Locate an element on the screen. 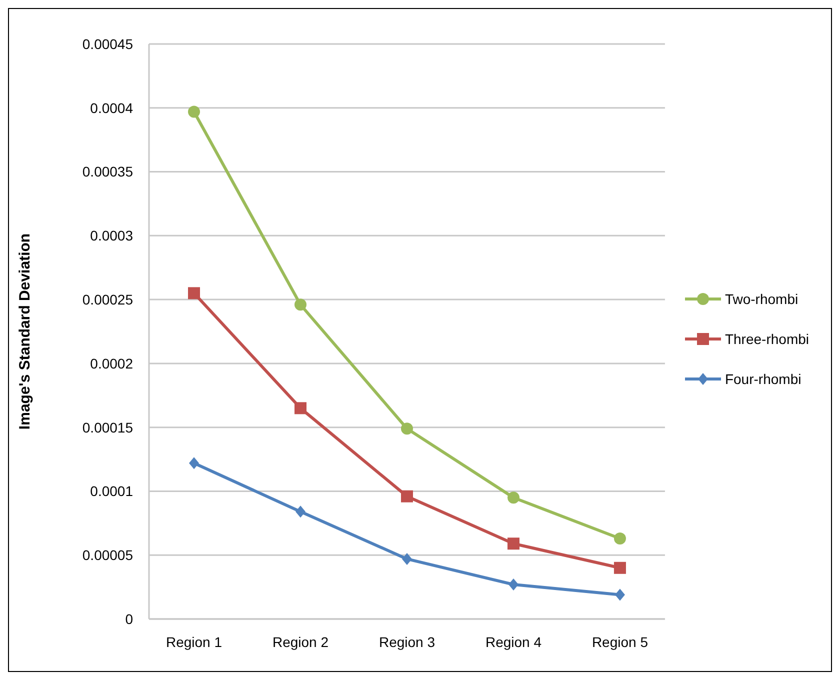 The height and width of the screenshot is (679, 840). legend-label: Three-rhombi is located at coordinates (766, 339).